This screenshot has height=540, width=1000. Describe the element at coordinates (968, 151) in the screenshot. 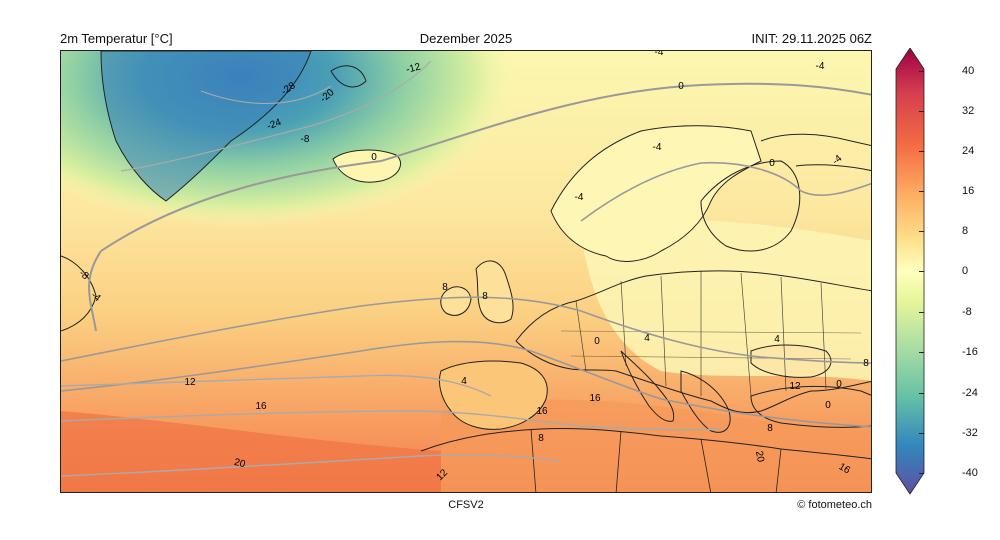

I see `colorbar-tick-label: 24` at that location.